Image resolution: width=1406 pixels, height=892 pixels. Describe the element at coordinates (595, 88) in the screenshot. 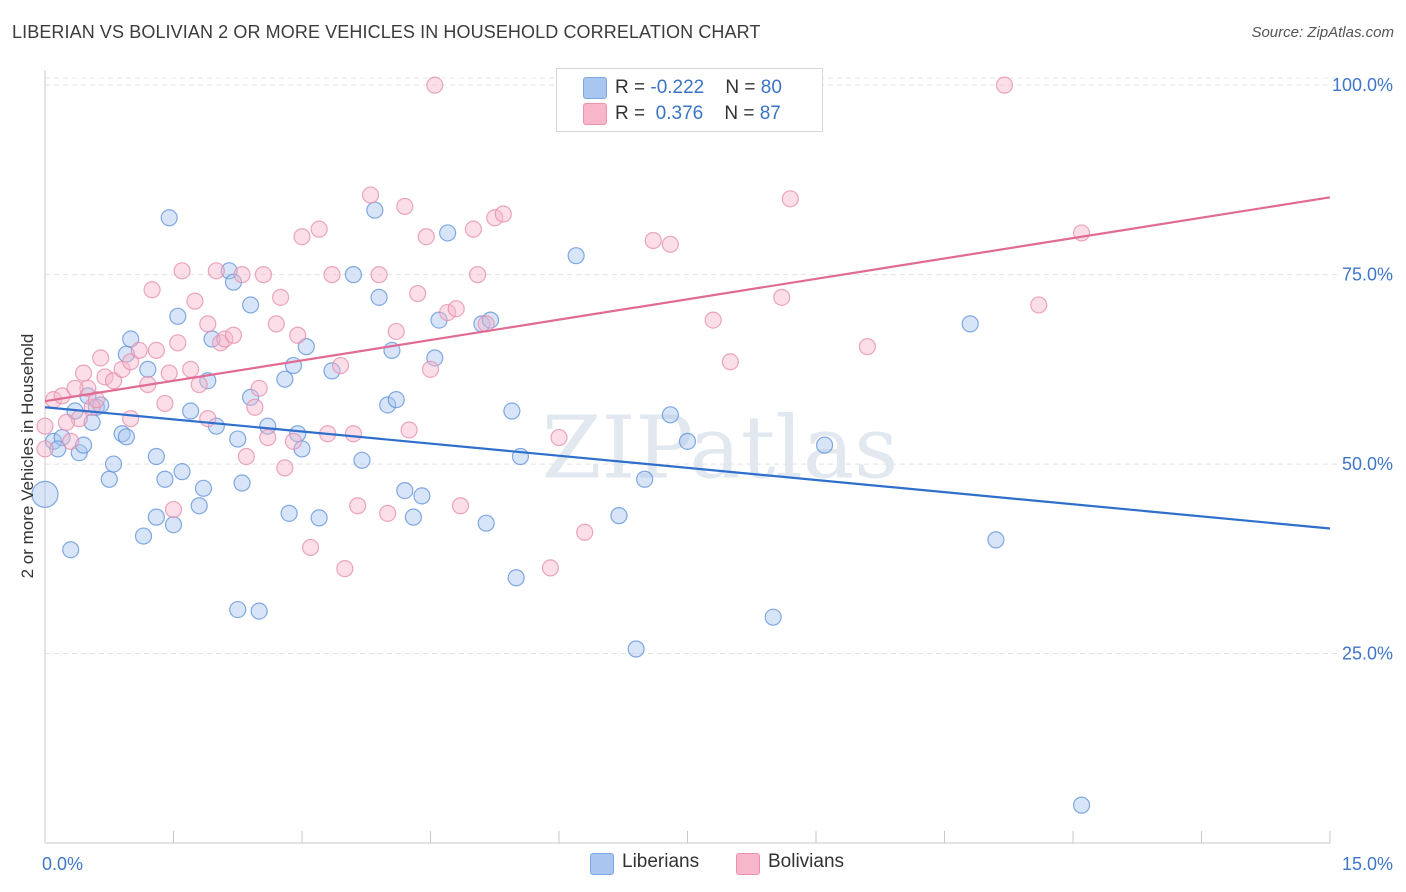

I see `legend-swatch-liberians` at that location.